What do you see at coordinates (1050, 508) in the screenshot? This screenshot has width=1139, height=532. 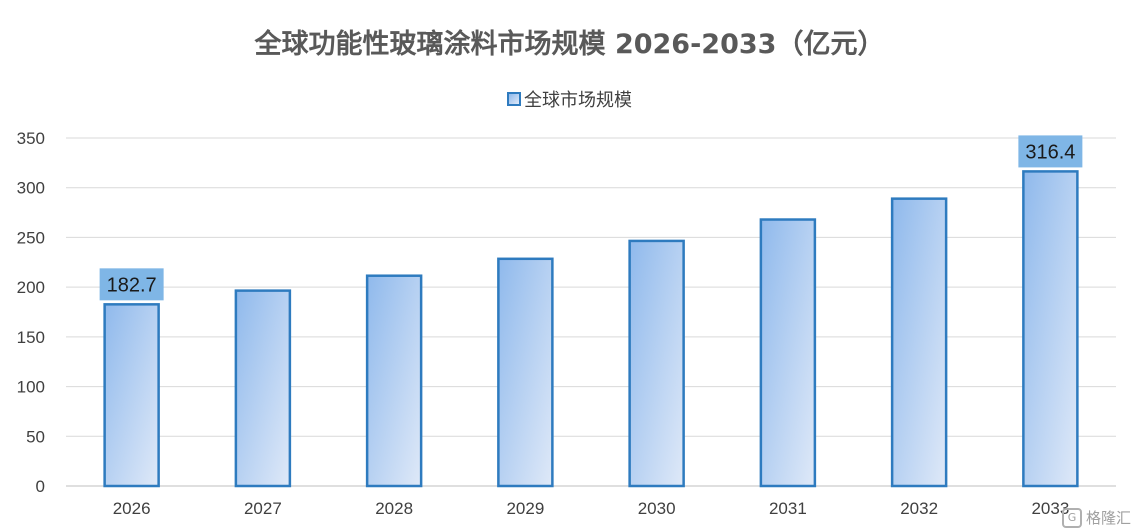 I see `x-tick-label: 2033` at bounding box center [1050, 508].